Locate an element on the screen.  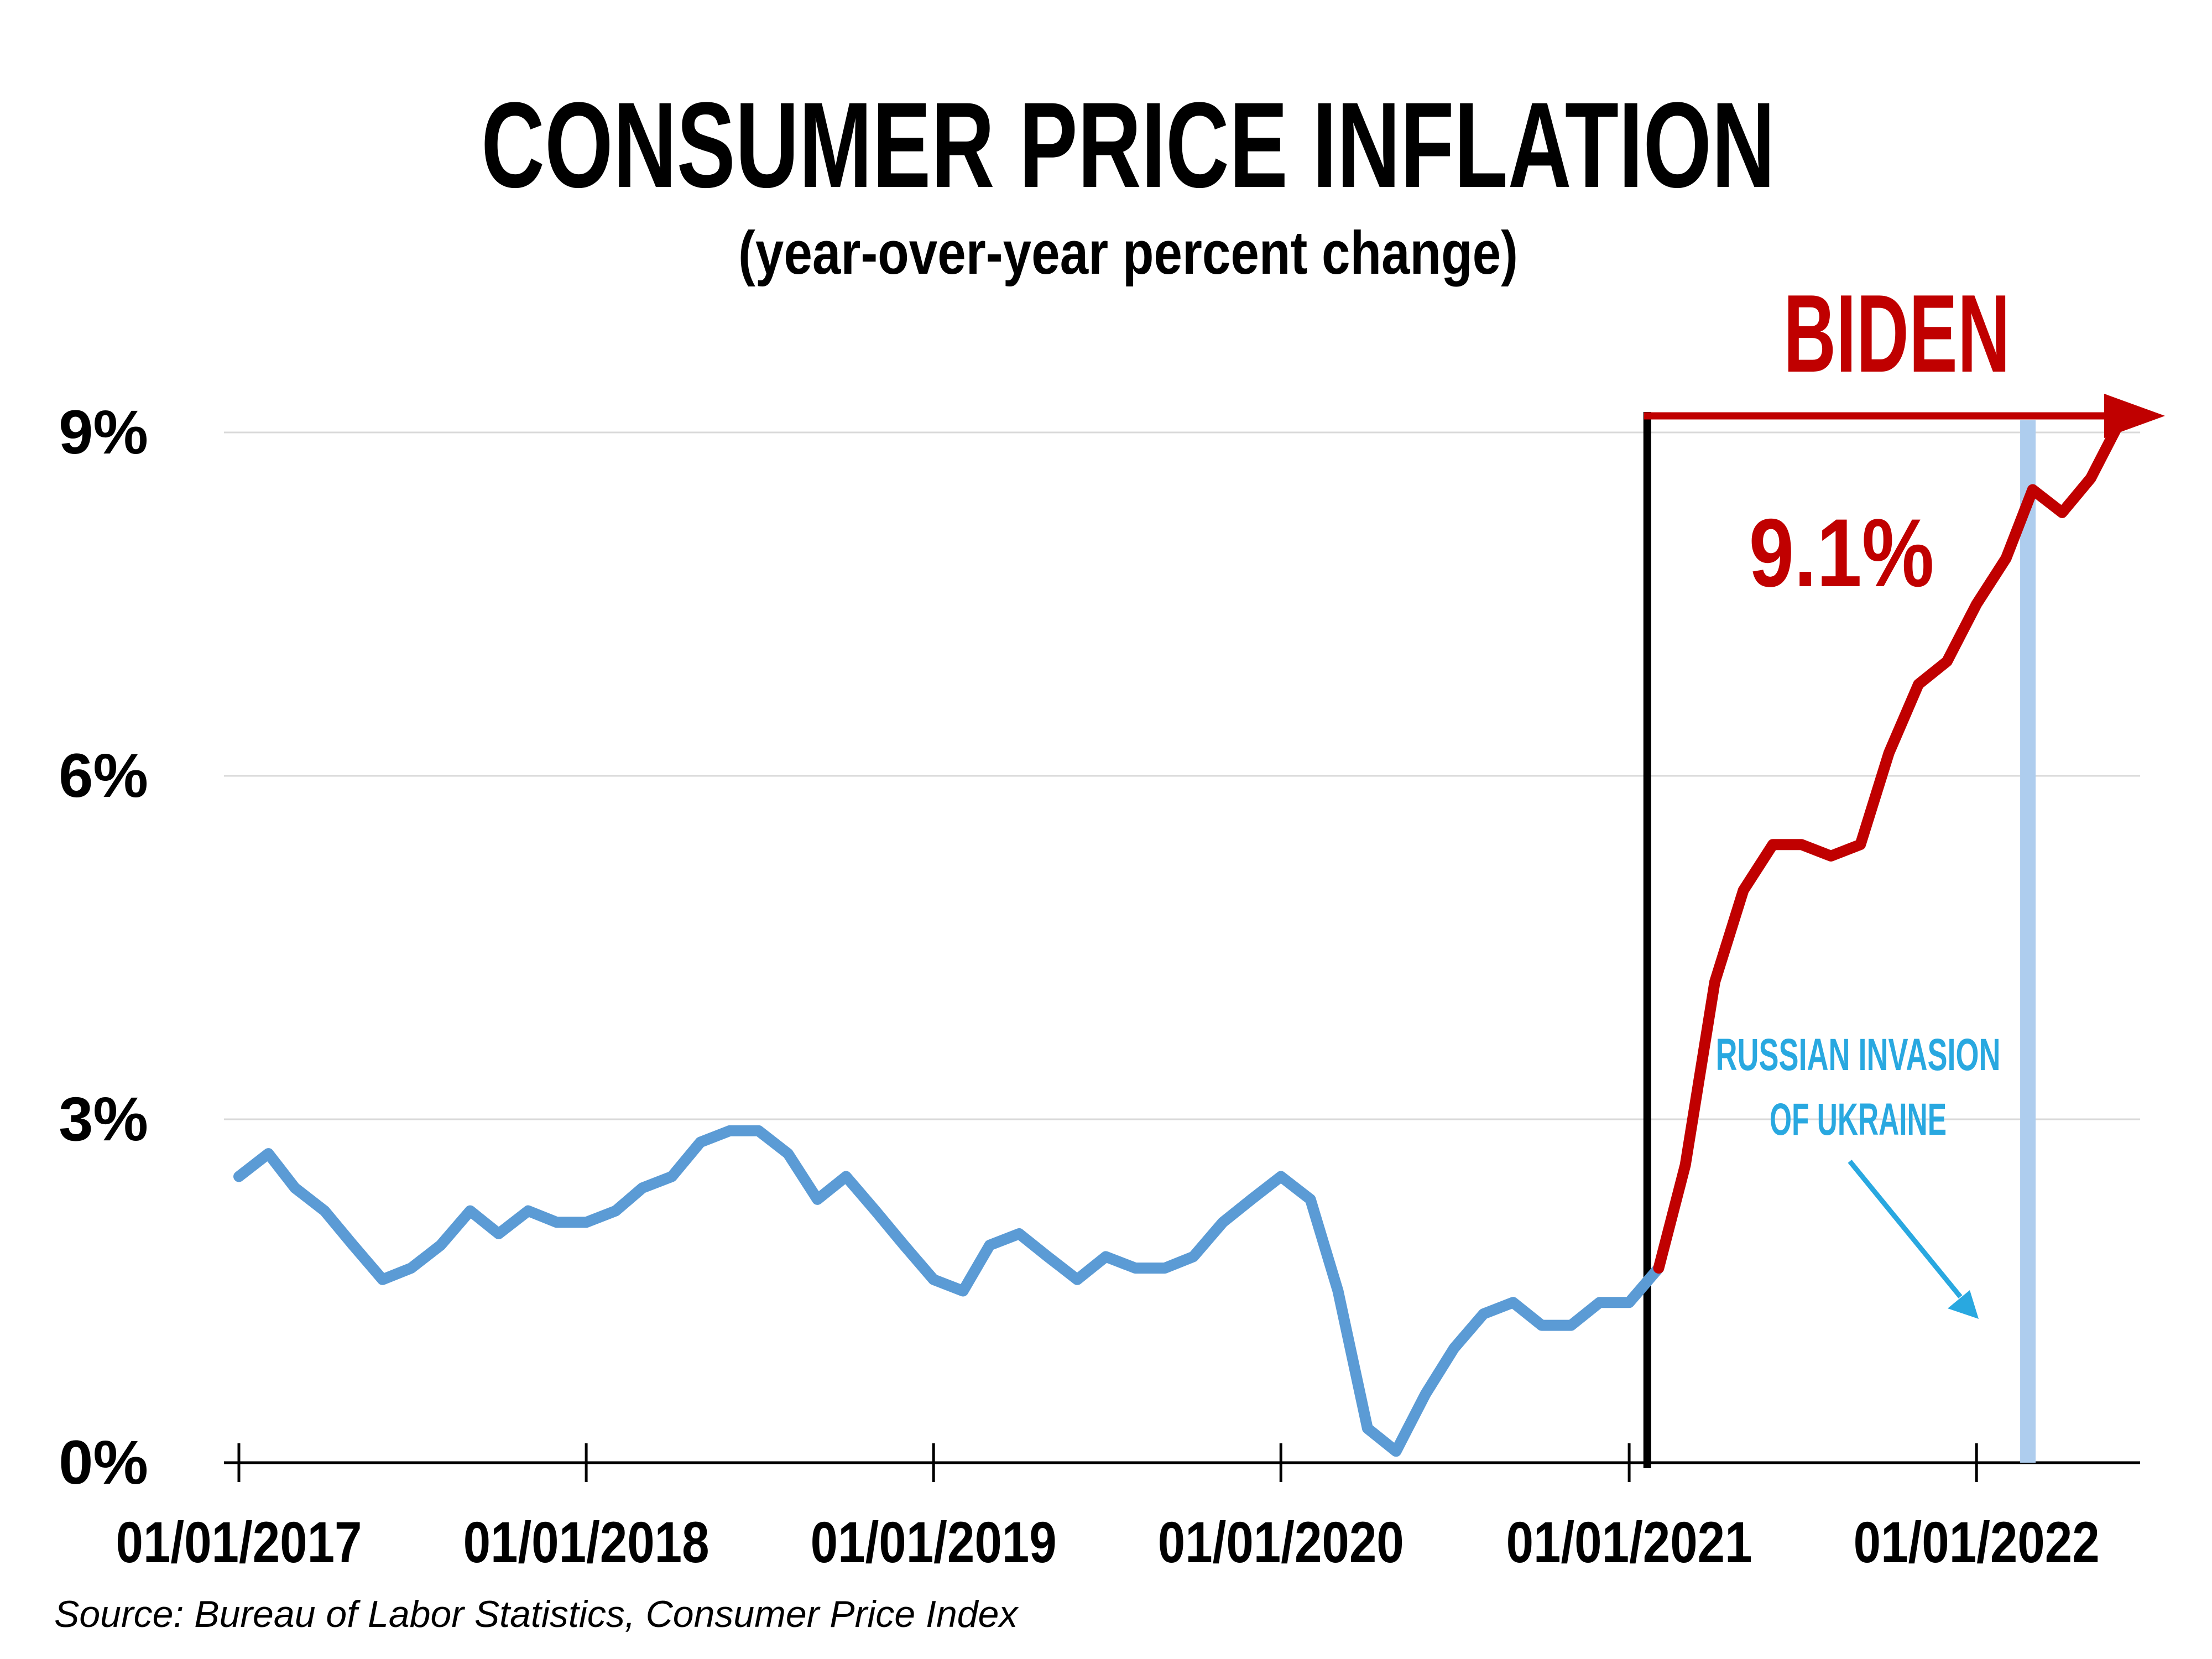
annotations-front: BIDEN 9.1% RUSSIAN INVASION OF UKRAINE is located at coordinates (1905, 795).